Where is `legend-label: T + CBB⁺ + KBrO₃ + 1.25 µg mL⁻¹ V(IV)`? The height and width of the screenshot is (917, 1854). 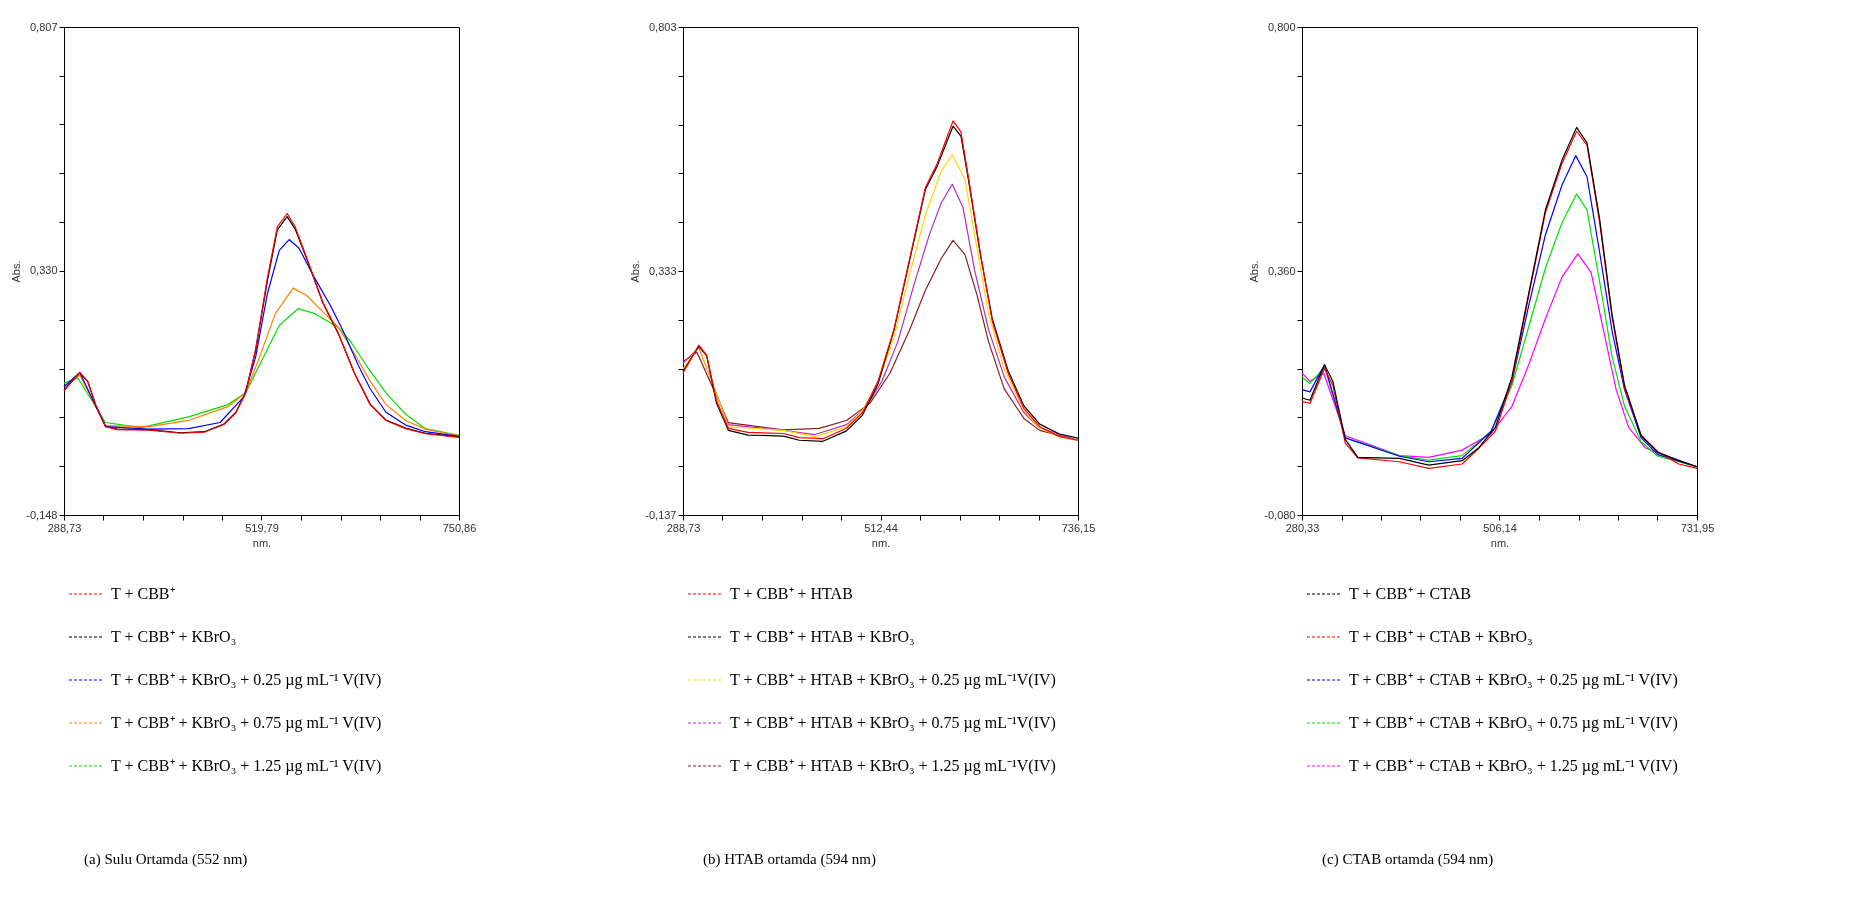 legend-label: T + CBB⁺ + KBrO₃ + 1.25 µg mL⁻¹ V(IV) is located at coordinates (246, 766).